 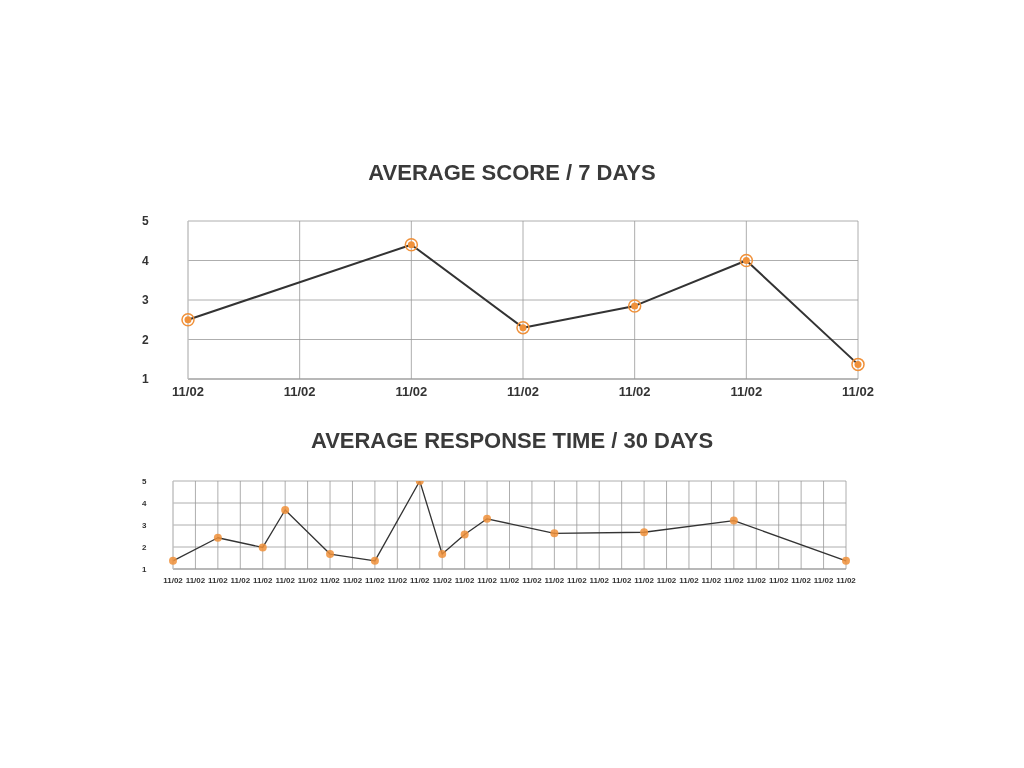 I want to click on chart-title: AVERAGE SCORE / 7 DAYS, so click(x=512, y=173).